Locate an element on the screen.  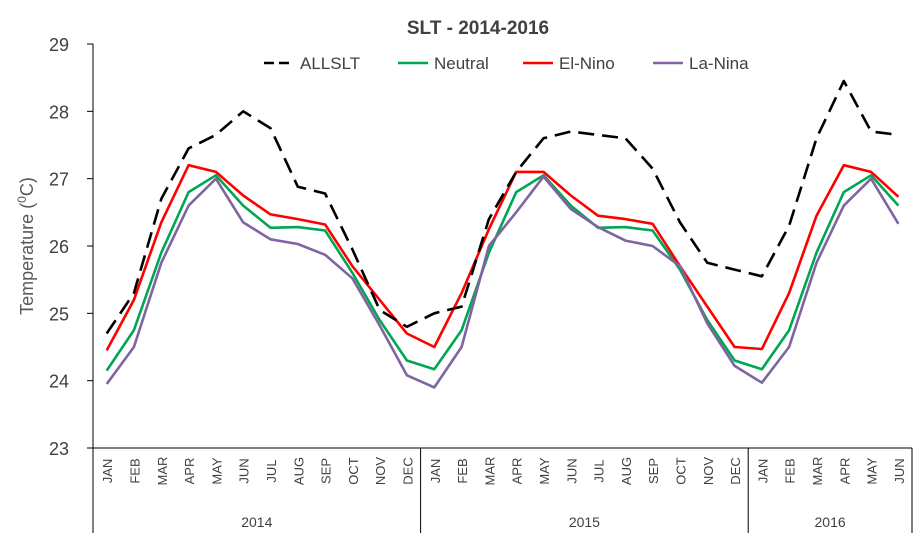
legend-label: Neutral is located at coordinates (461, 63).